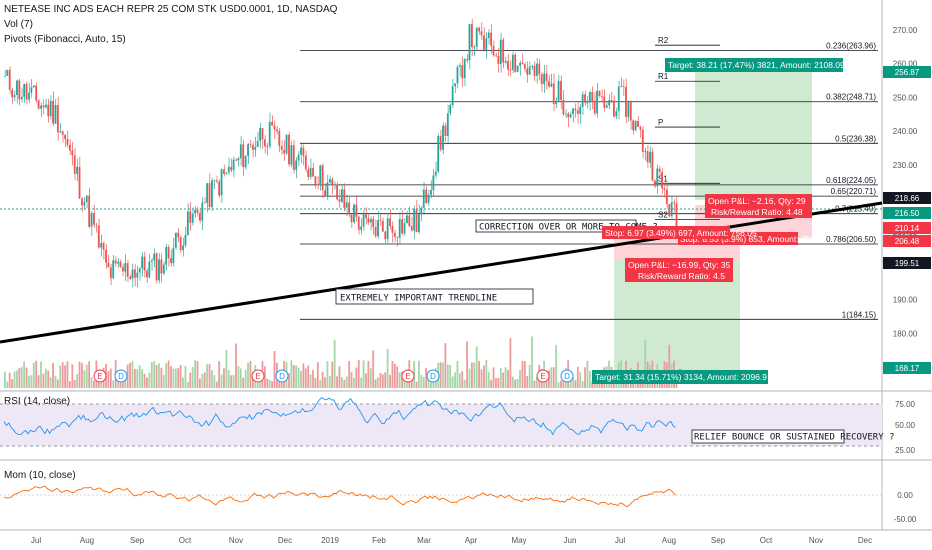  I want to click on rsi-label: RSI (14, close), so click(37, 401).